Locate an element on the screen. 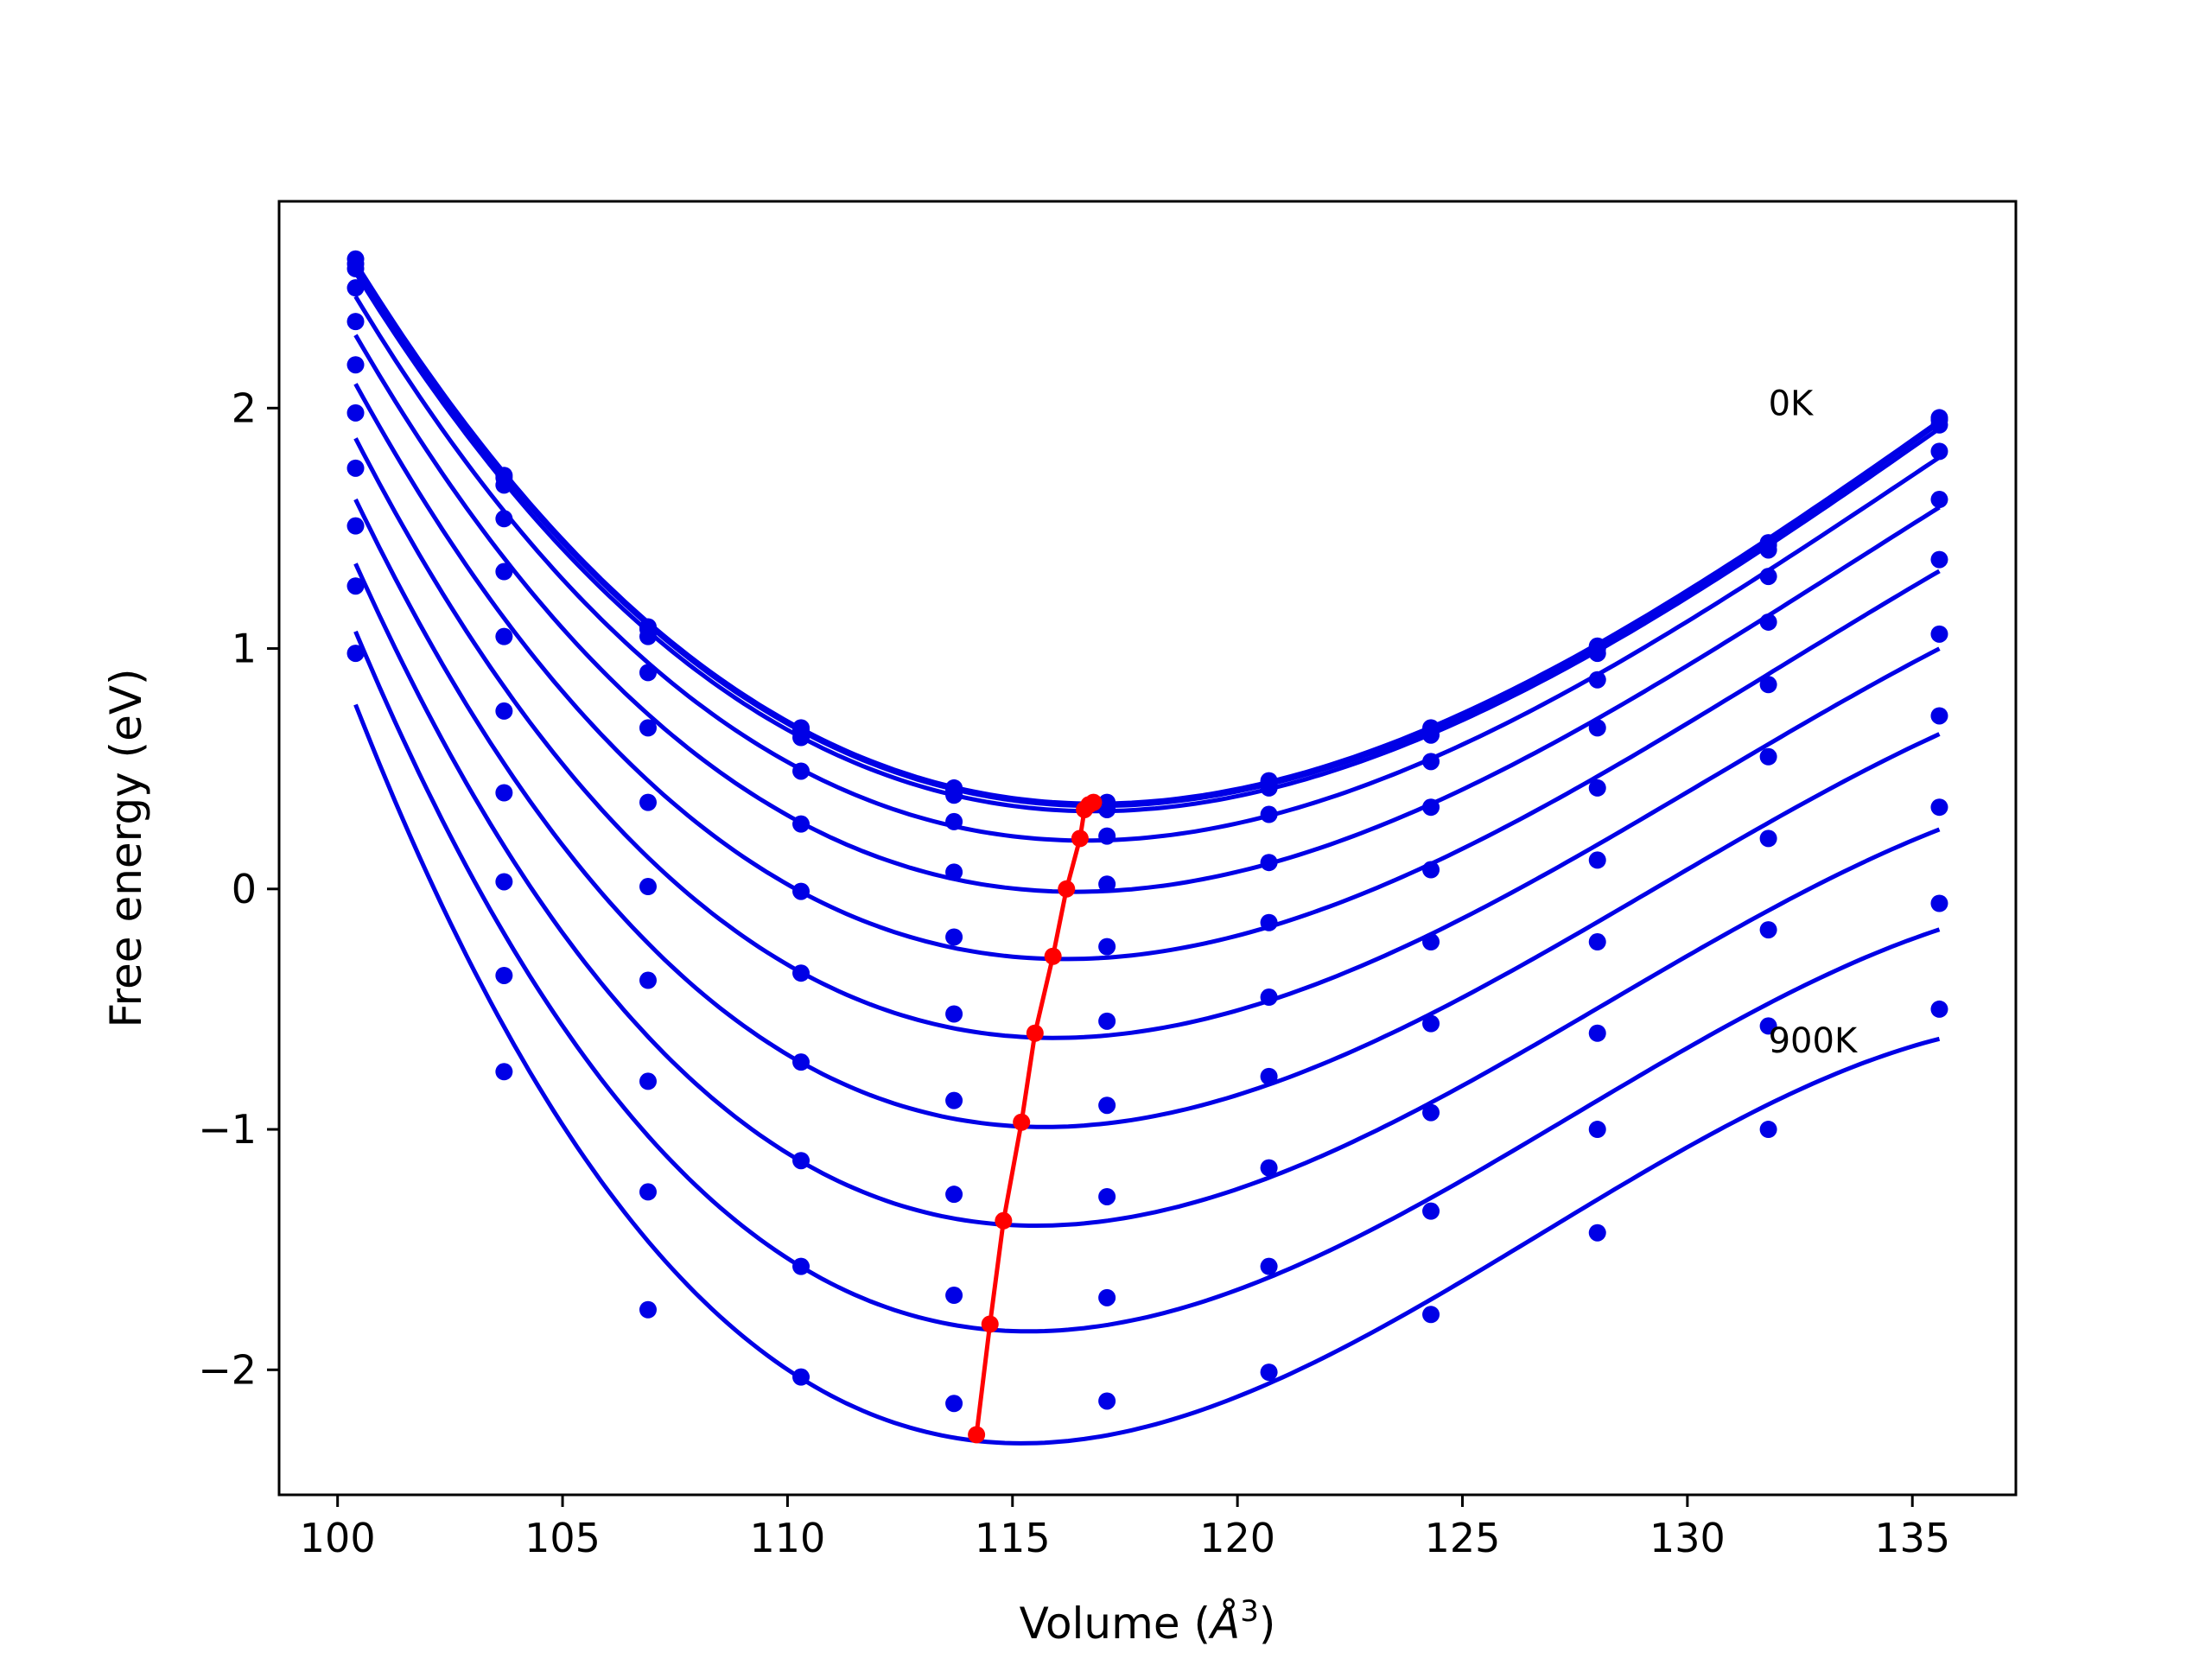 This screenshot has width=2212, height=1659. annotation-label: 900K is located at coordinates (1814, 1041).